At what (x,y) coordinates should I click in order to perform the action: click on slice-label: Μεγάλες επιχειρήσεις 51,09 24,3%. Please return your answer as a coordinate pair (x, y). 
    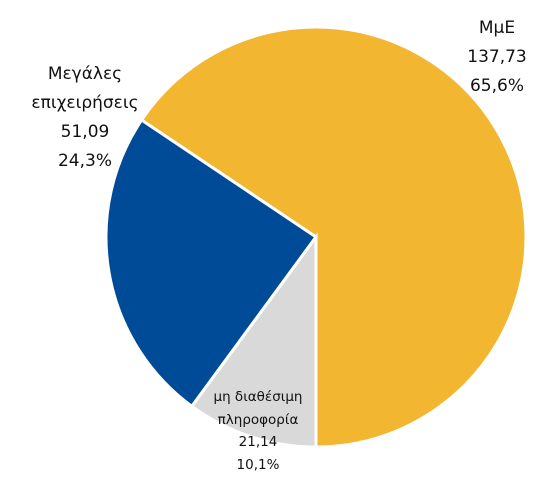
    Looking at the image, I should click on (85, 118).